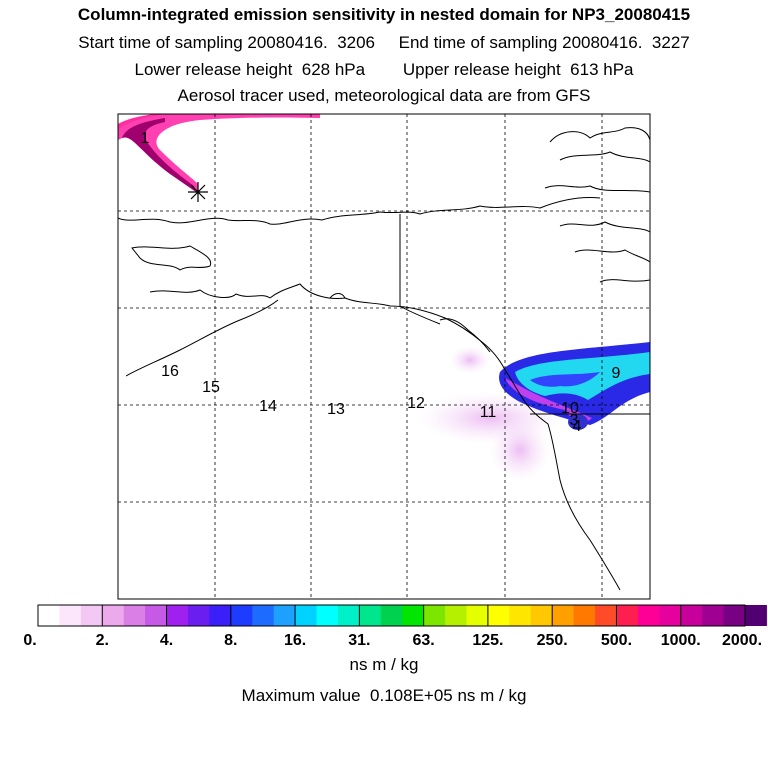 The image size is (768, 768). I want to click on day-label-15: 15, so click(211, 387).